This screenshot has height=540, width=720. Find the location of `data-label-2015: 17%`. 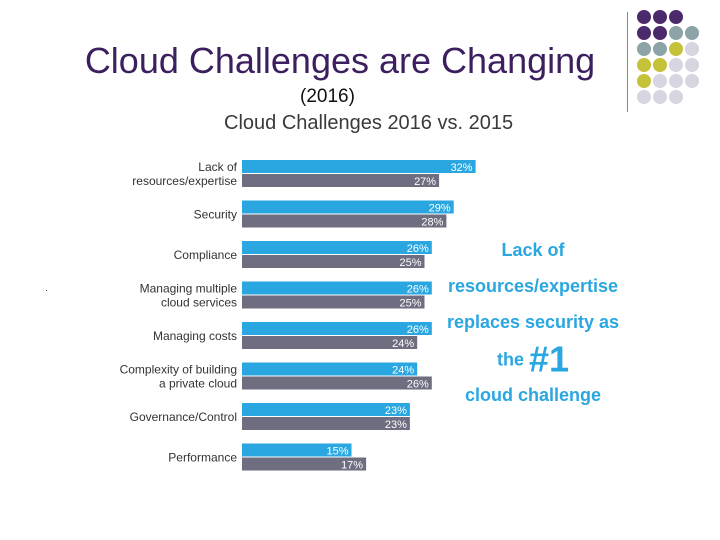

data-label-2015: 17% is located at coordinates (352, 466).